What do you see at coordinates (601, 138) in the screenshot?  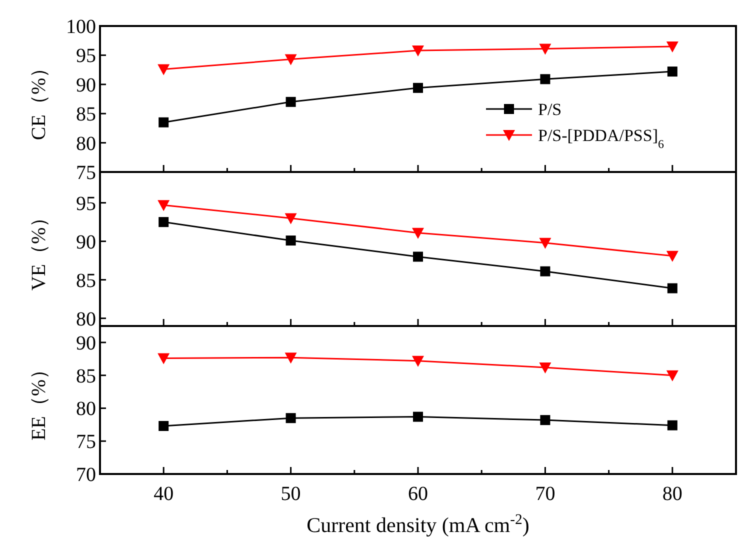 I see `legend-label: P/S-[PDDA/PSS]$_{6}$` at bounding box center [601, 138].